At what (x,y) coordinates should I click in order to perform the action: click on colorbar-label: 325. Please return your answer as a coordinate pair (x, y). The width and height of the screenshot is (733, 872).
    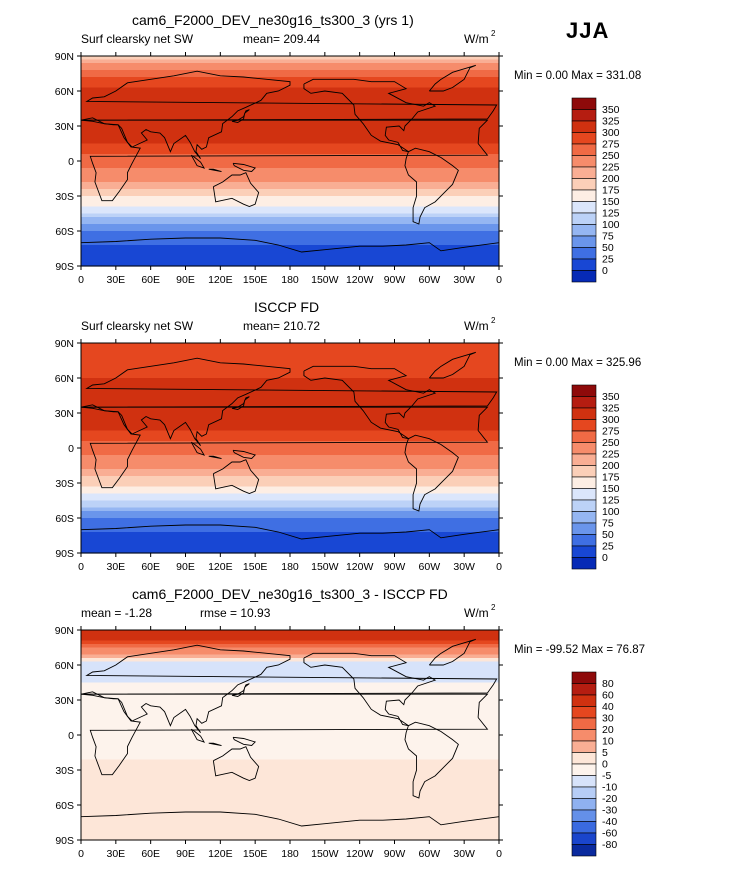
    Looking at the image, I should click on (611, 409).